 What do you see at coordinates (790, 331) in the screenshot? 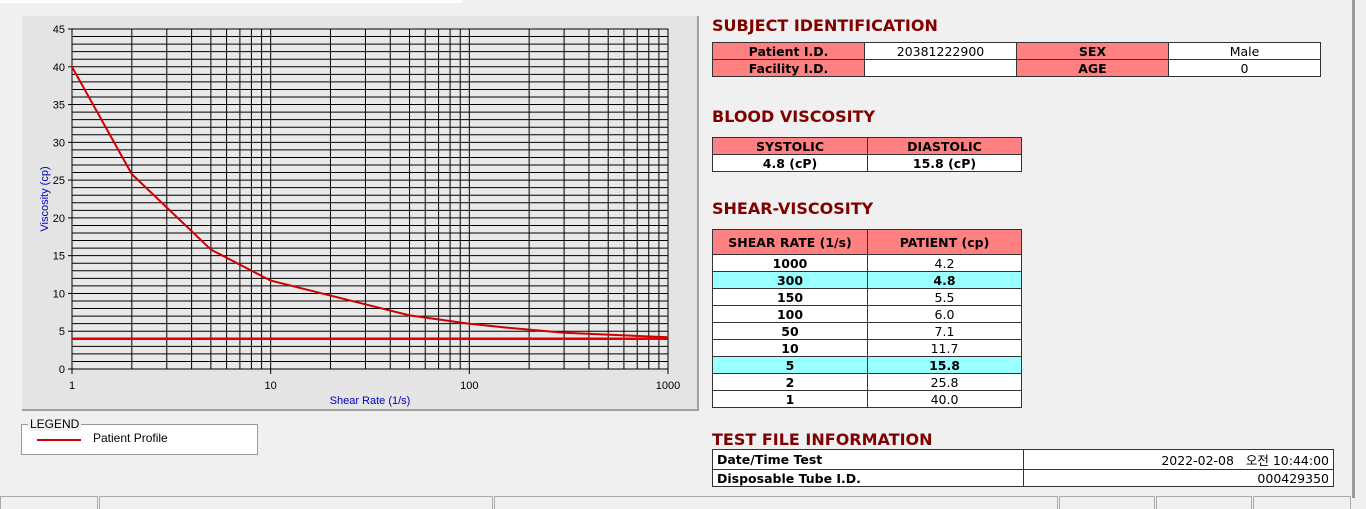
I see `shear-rate-cell: 50` at bounding box center [790, 331].